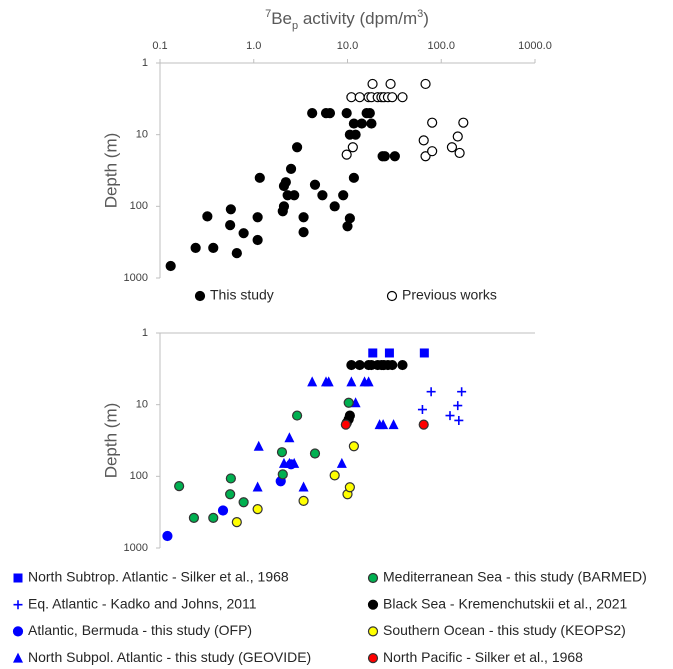 This screenshot has width=673, height=669. I want to click on x-tick-label: 1.0, so click(253, 46).